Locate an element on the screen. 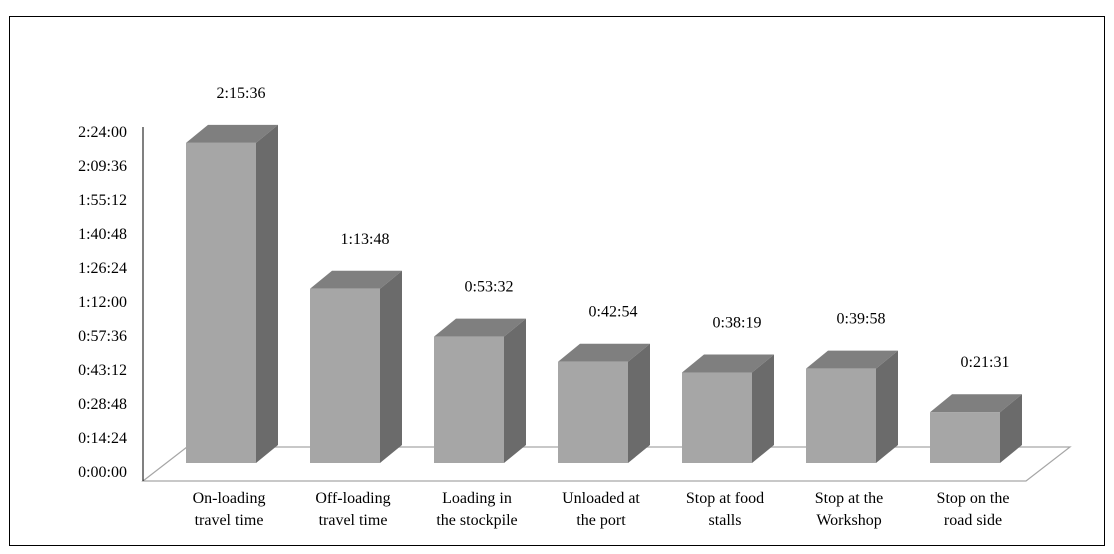  category-label: On-loading travel time is located at coordinates (229, 509).